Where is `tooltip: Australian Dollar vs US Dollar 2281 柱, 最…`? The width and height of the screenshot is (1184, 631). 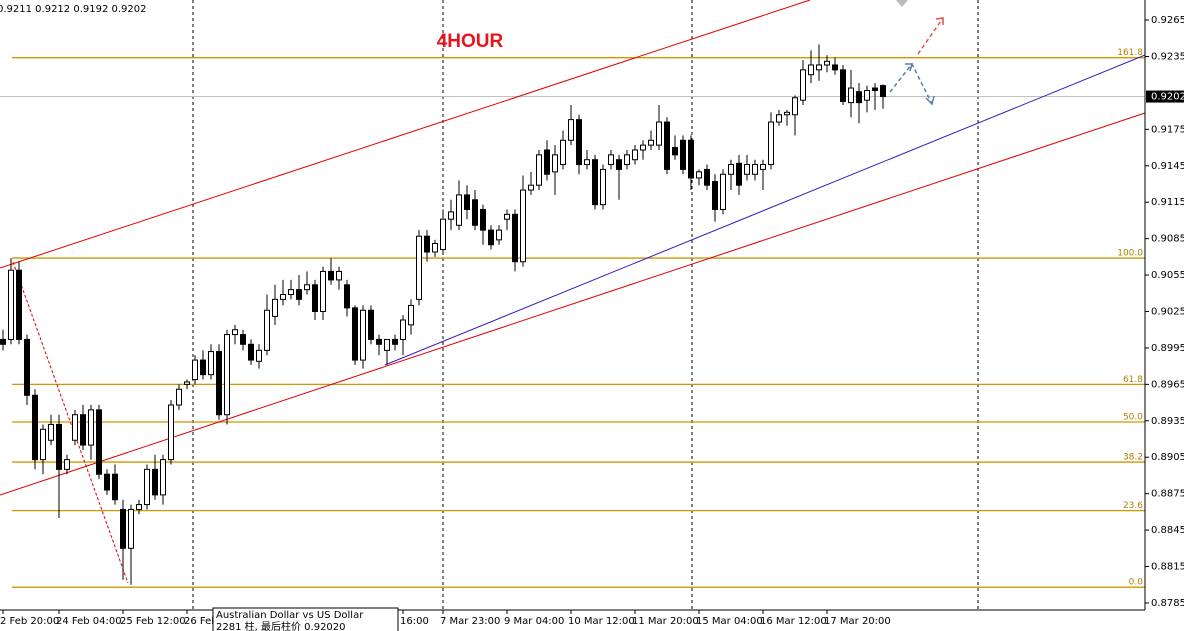 tooltip: Australian Dollar vs US Dollar 2281 柱, 最… is located at coordinates (305, 619).